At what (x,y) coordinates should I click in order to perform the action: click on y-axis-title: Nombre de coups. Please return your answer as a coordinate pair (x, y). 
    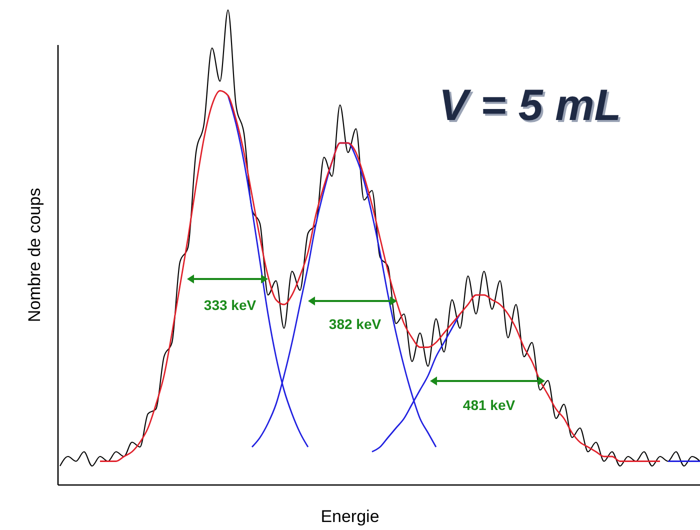
    Looking at the image, I should click on (34, 255).